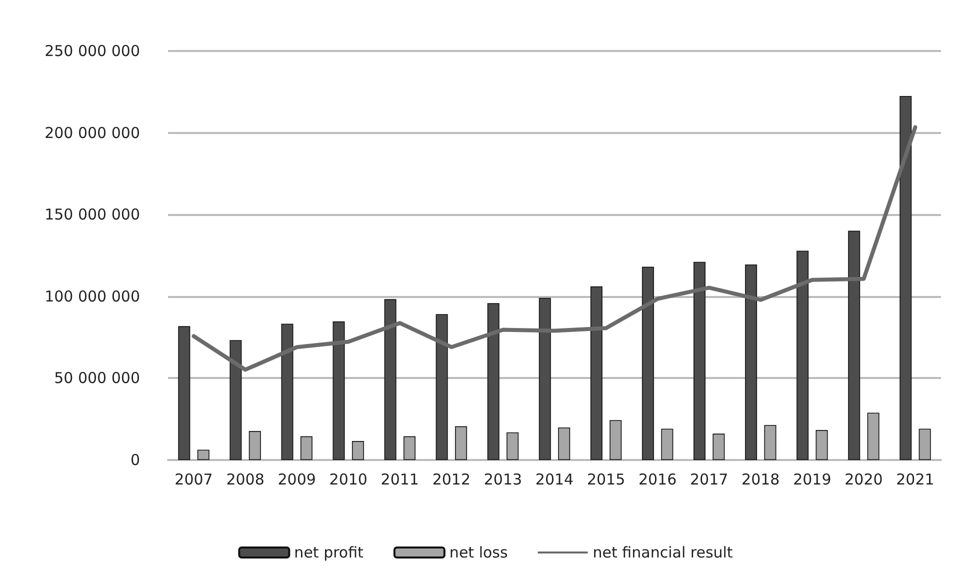 Image resolution: width=971 pixels, height=583 pixels. What do you see at coordinates (193, 479) in the screenshot?
I see `x-tick-label: 2007` at bounding box center [193, 479].